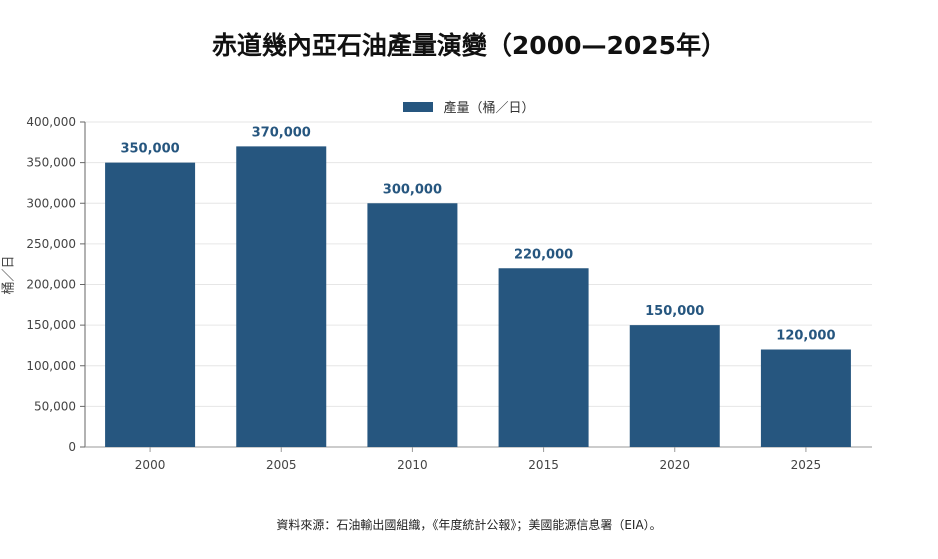 The width and height of the screenshot is (938, 559). I want to click on x-tick-label: 2025, so click(806, 465).